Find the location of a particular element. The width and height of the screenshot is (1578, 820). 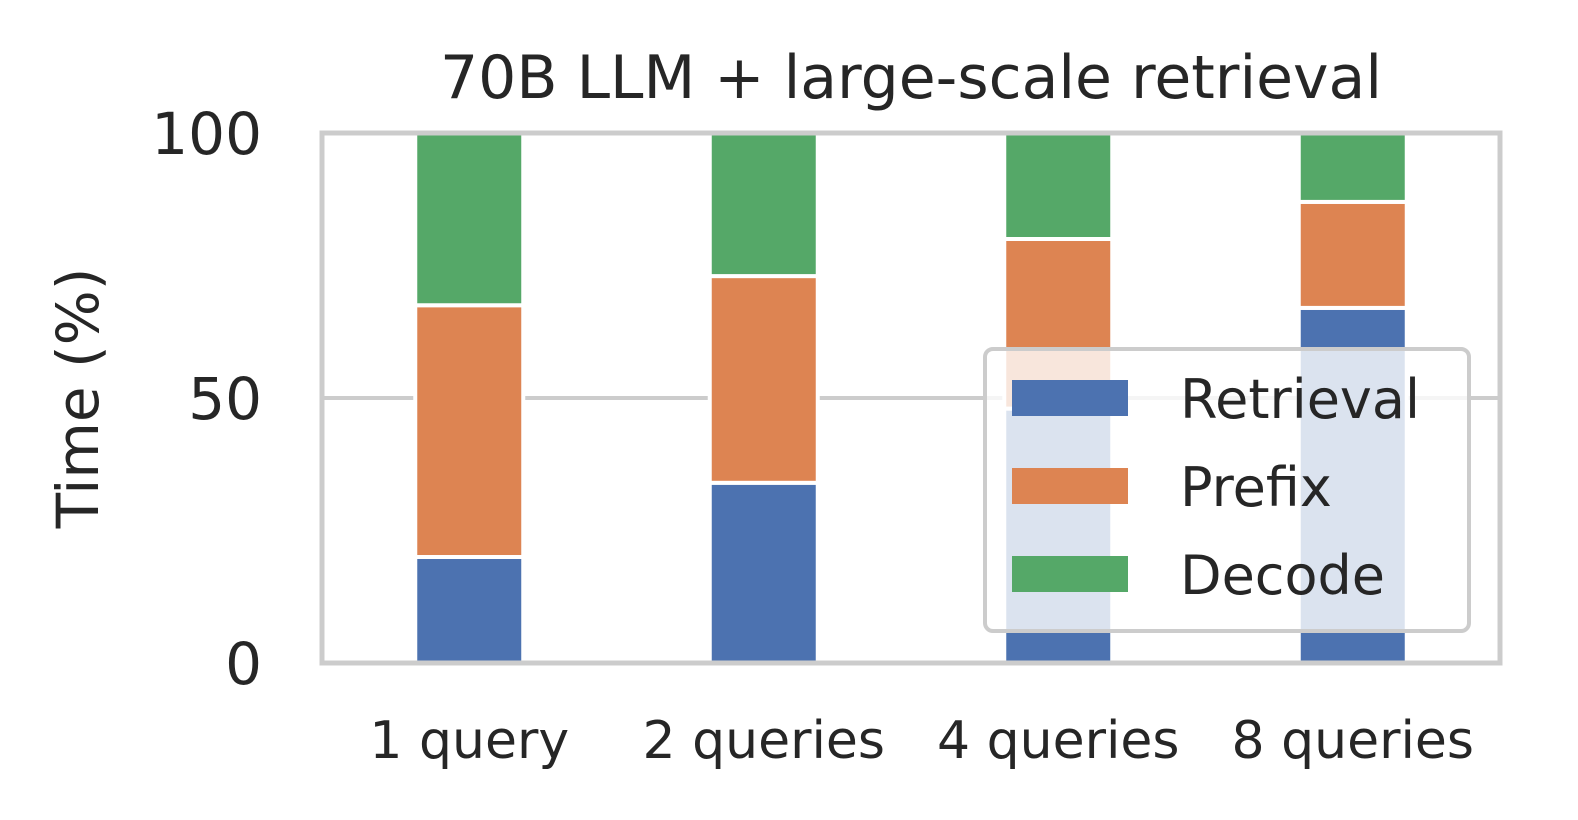

y-tick-label: 50 is located at coordinates (225, 399).